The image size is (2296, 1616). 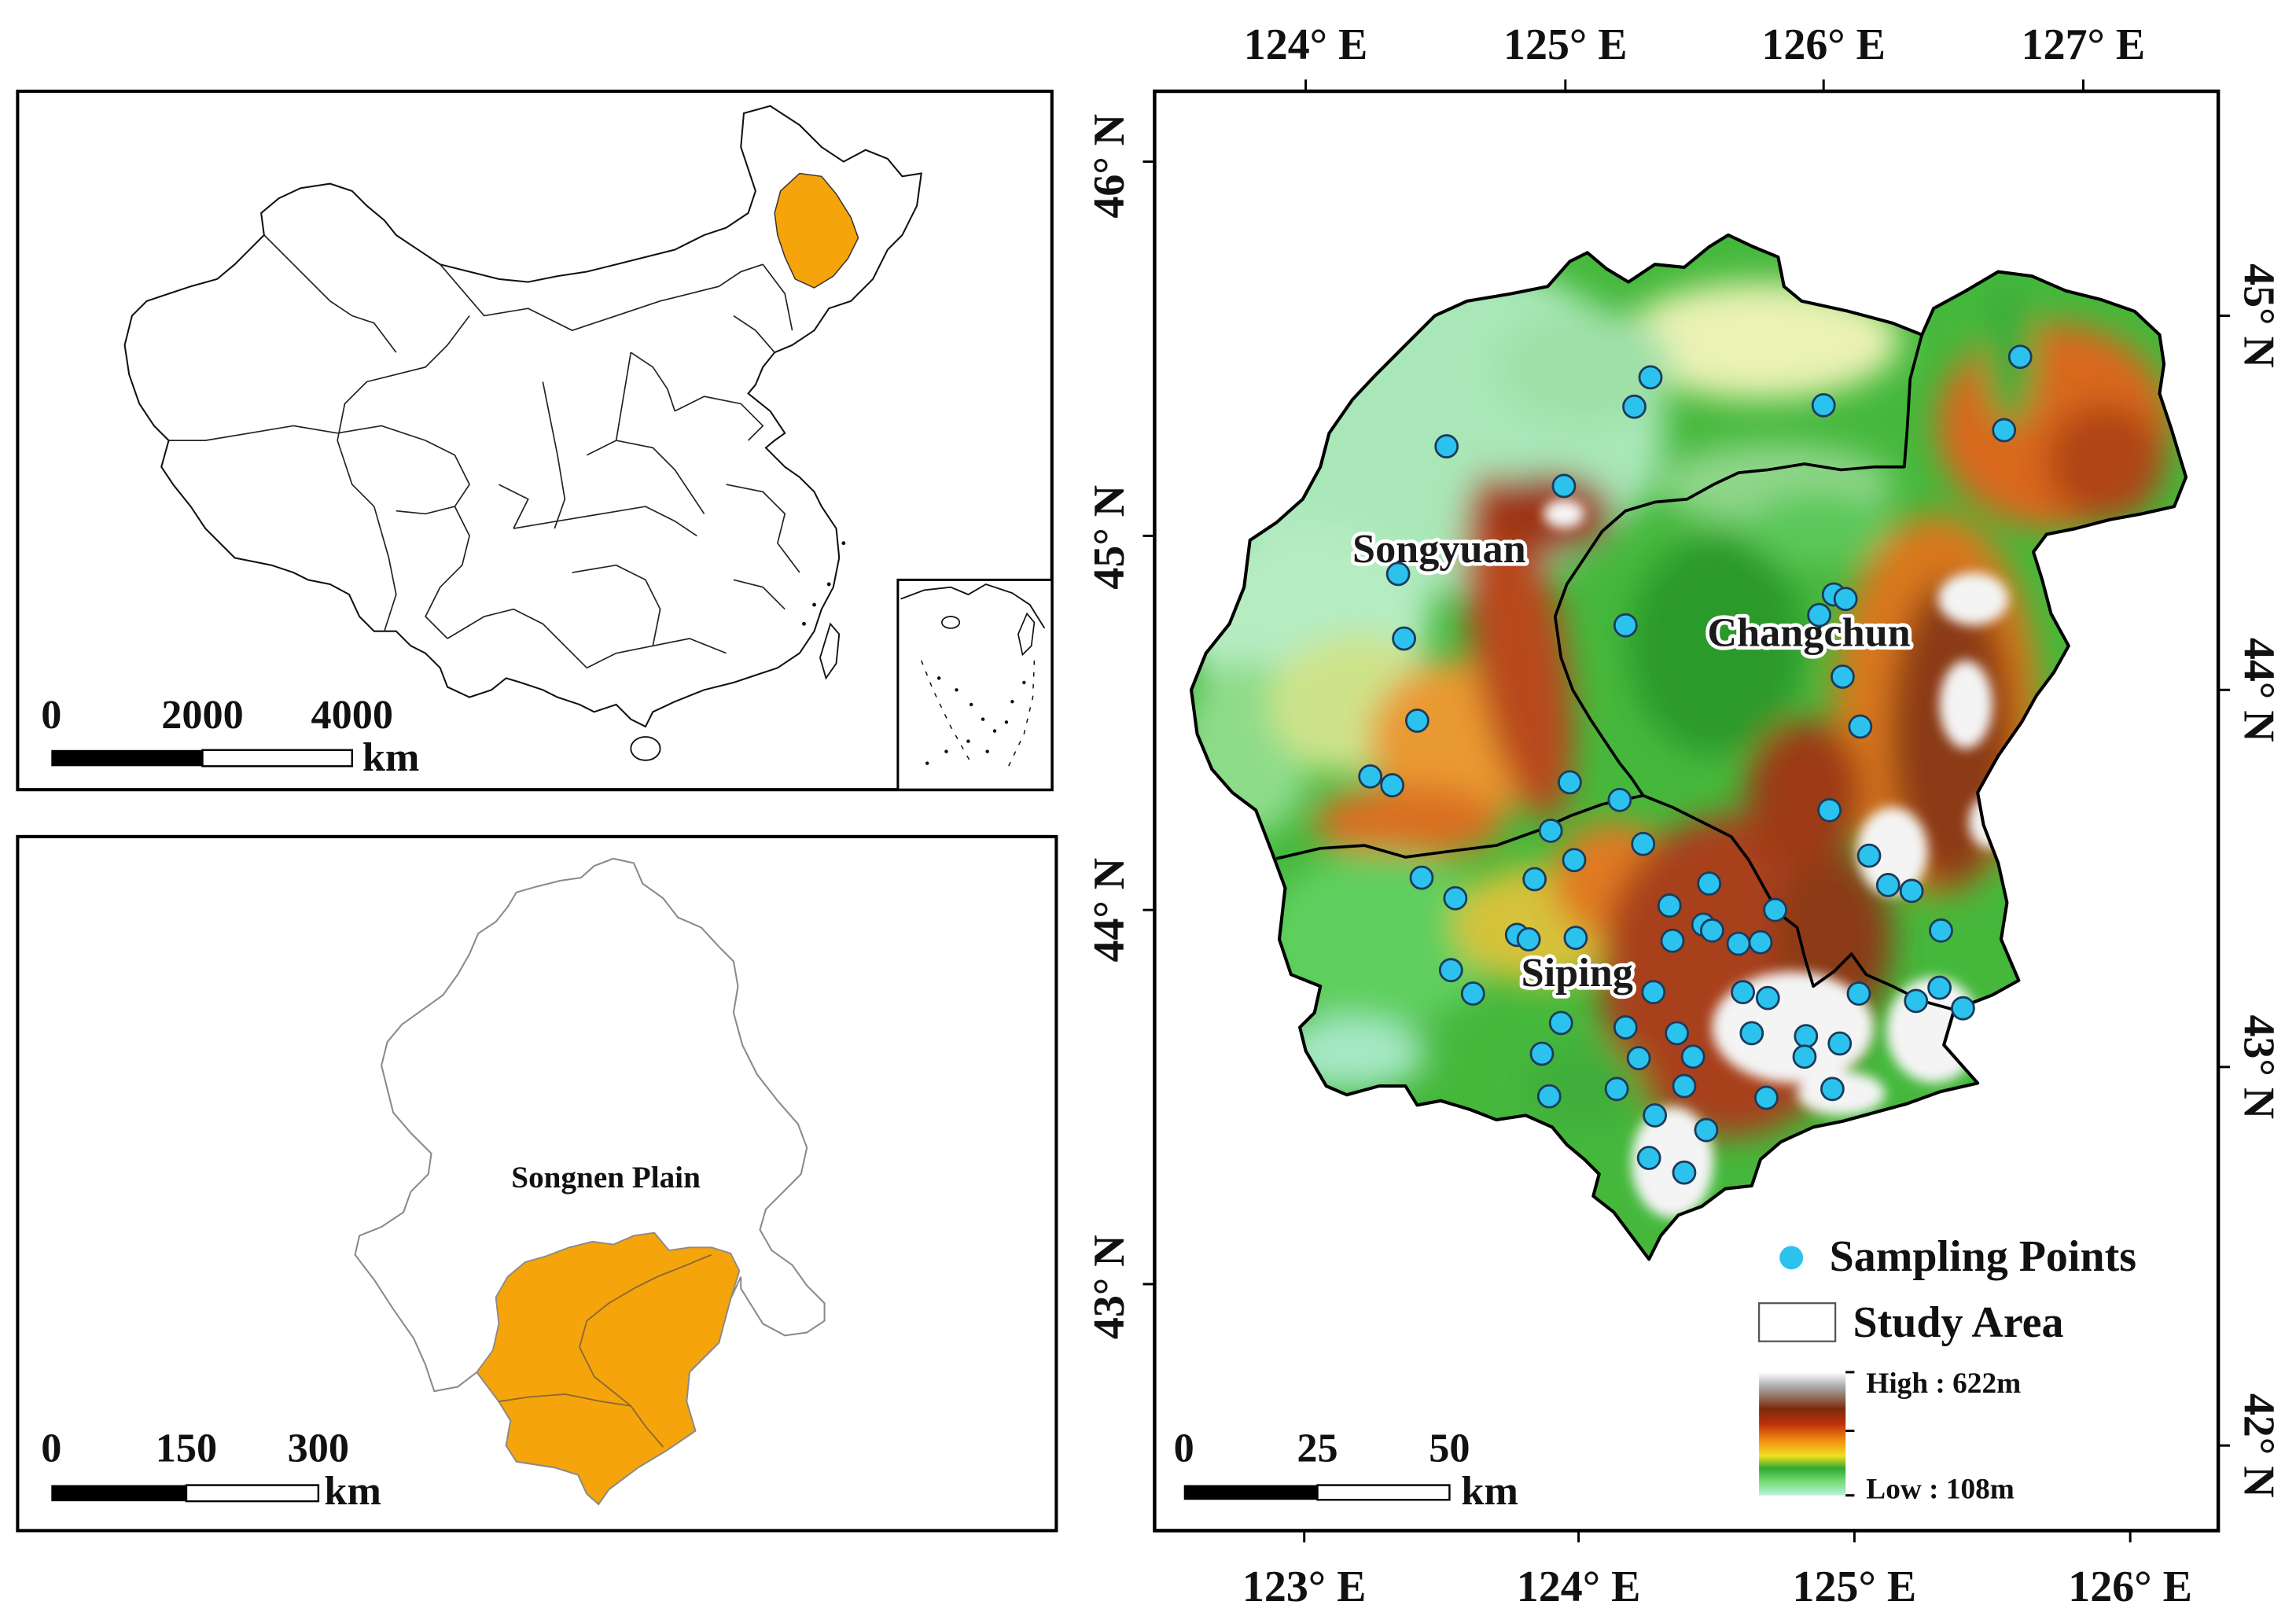 What do you see at coordinates (1791, 1258) in the screenshot?
I see `legend-sampling-point-symbol` at bounding box center [1791, 1258].